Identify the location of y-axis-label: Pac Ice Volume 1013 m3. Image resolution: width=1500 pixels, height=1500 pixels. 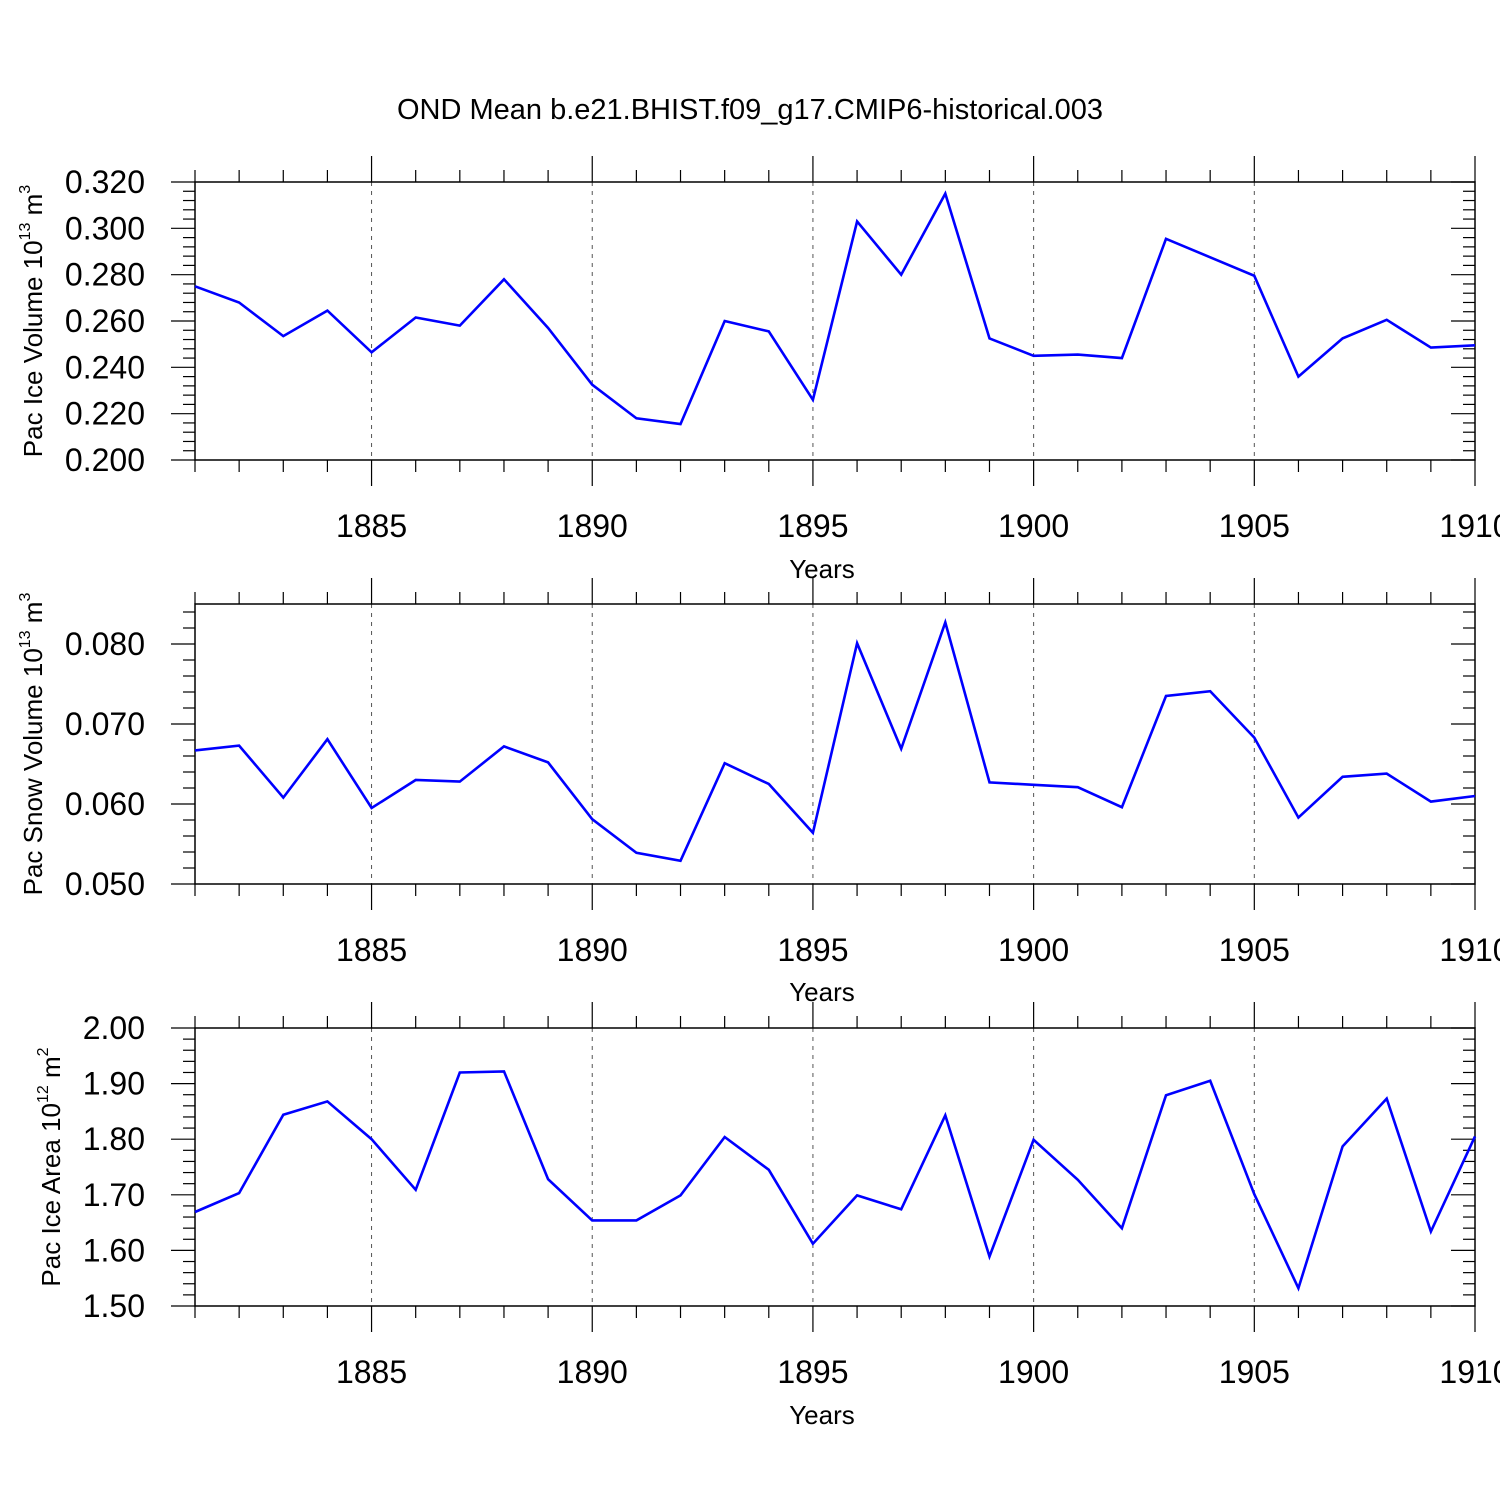
(32, 321).